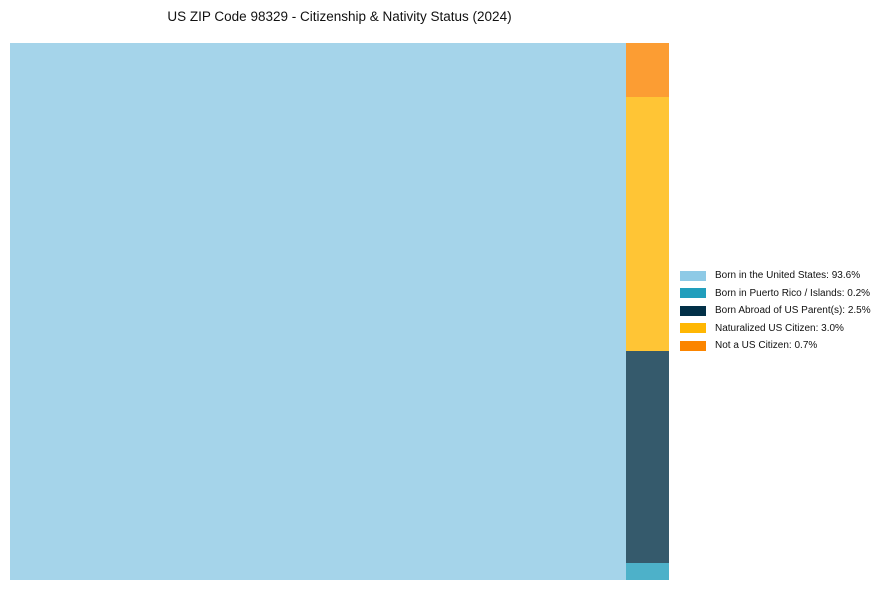 Image resolution: width=889 pixels, height=590 pixels. What do you see at coordinates (779, 328) in the screenshot?
I see `legend-label: Naturalized US Citizen: 3.0%` at bounding box center [779, 328].